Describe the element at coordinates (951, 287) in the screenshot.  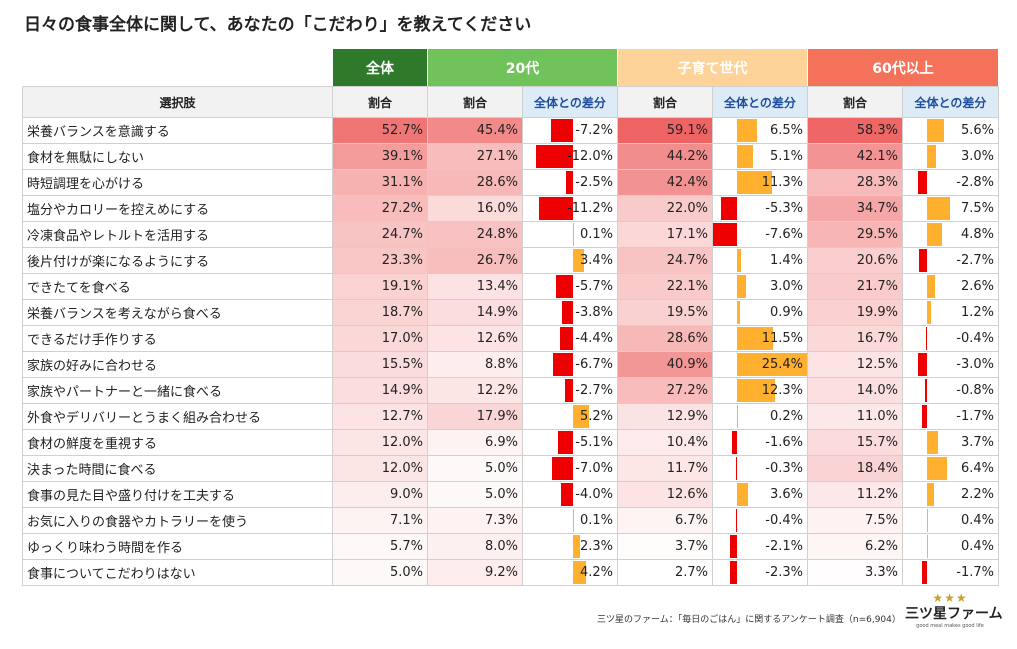
I see `diff-cell-d60: 2.6%` at that location.